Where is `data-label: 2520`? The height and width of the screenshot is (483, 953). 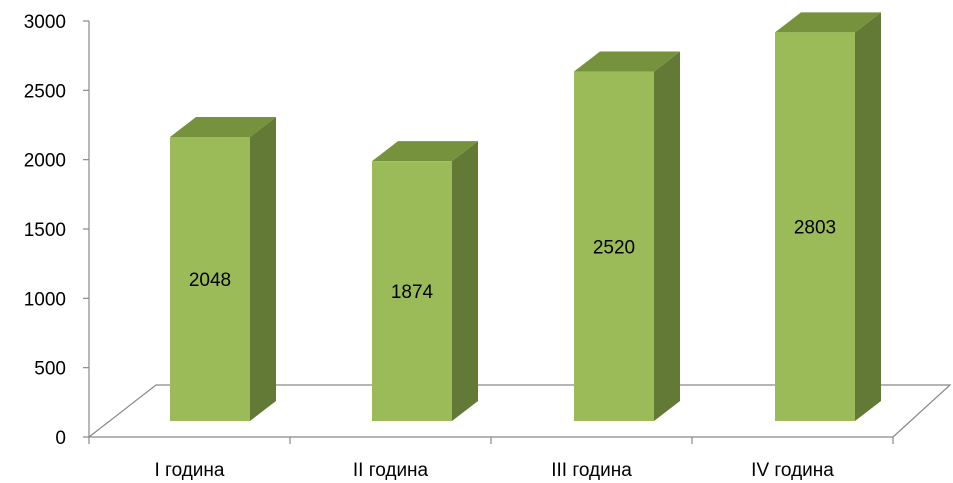 data-label: 2520 is located at coordinates (614, 247).